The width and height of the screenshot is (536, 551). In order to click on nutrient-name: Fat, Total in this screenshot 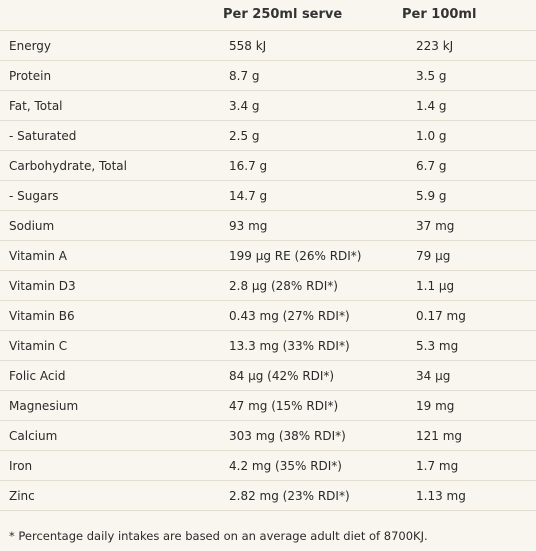, I will do `click(36, 106)`.